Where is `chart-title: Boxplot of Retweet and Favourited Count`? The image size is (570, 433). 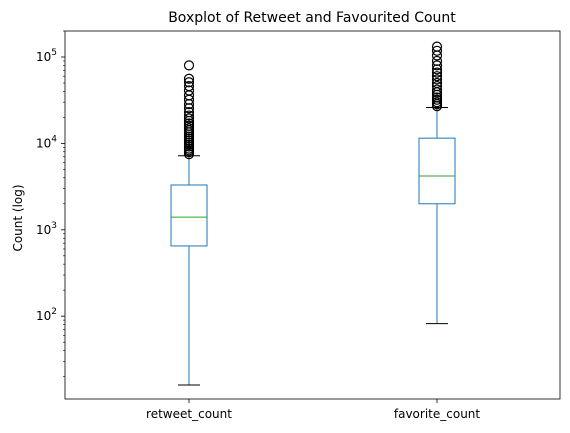
chart-title: Boxplot of Retweet and Favourited Count is located at coordinates (312, 18).